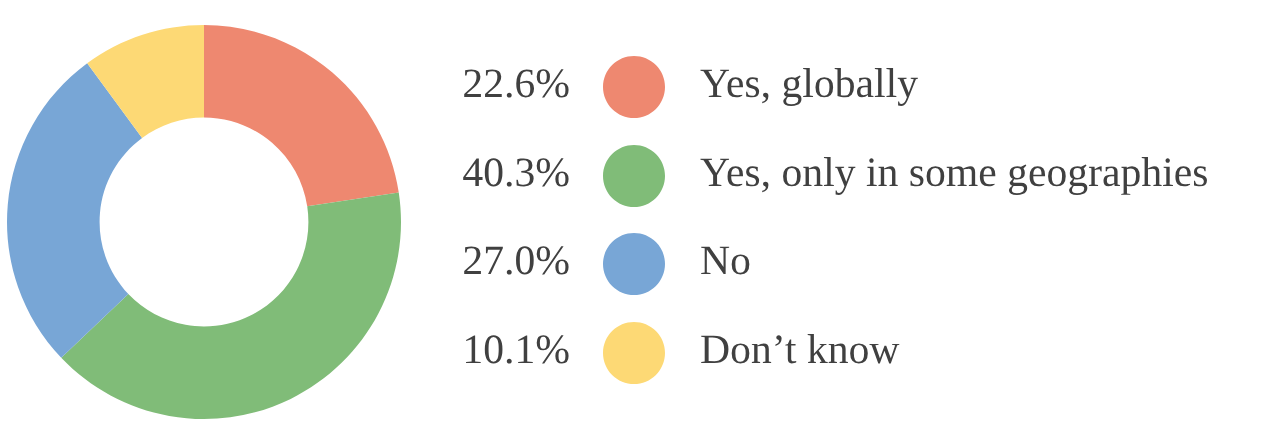  Describe the element at coordinates (953, 176) in the screenshot. I see `legend-label: Yes, only in some geographies` at that location.